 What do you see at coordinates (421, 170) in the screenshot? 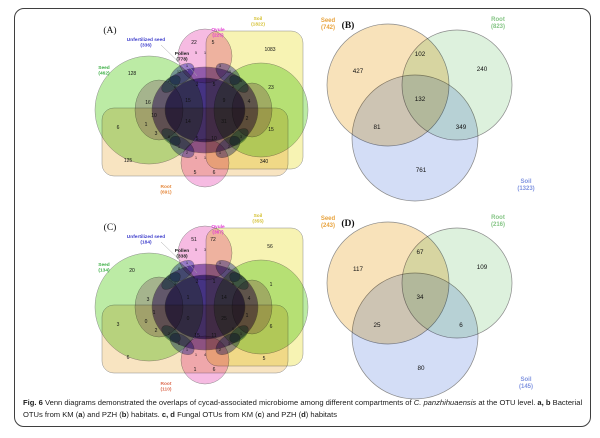
I see `region-value-soil_only: 761` at bounding box center [421, 170].